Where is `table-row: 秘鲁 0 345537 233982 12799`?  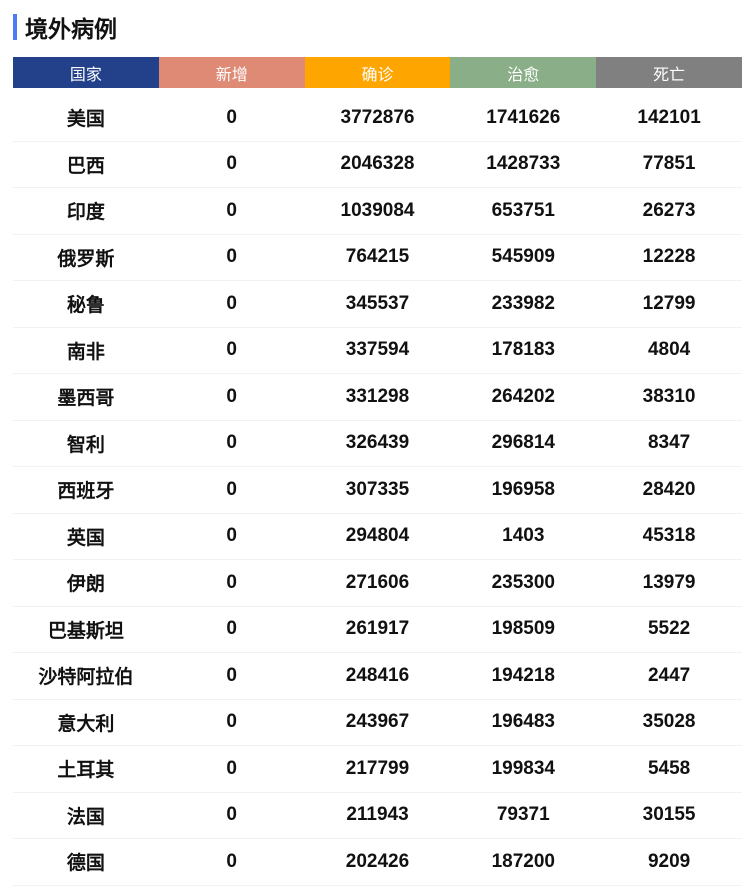
table-row: 秘鲁 0 345537 233982 12799 is located at coordinates (377, 304).